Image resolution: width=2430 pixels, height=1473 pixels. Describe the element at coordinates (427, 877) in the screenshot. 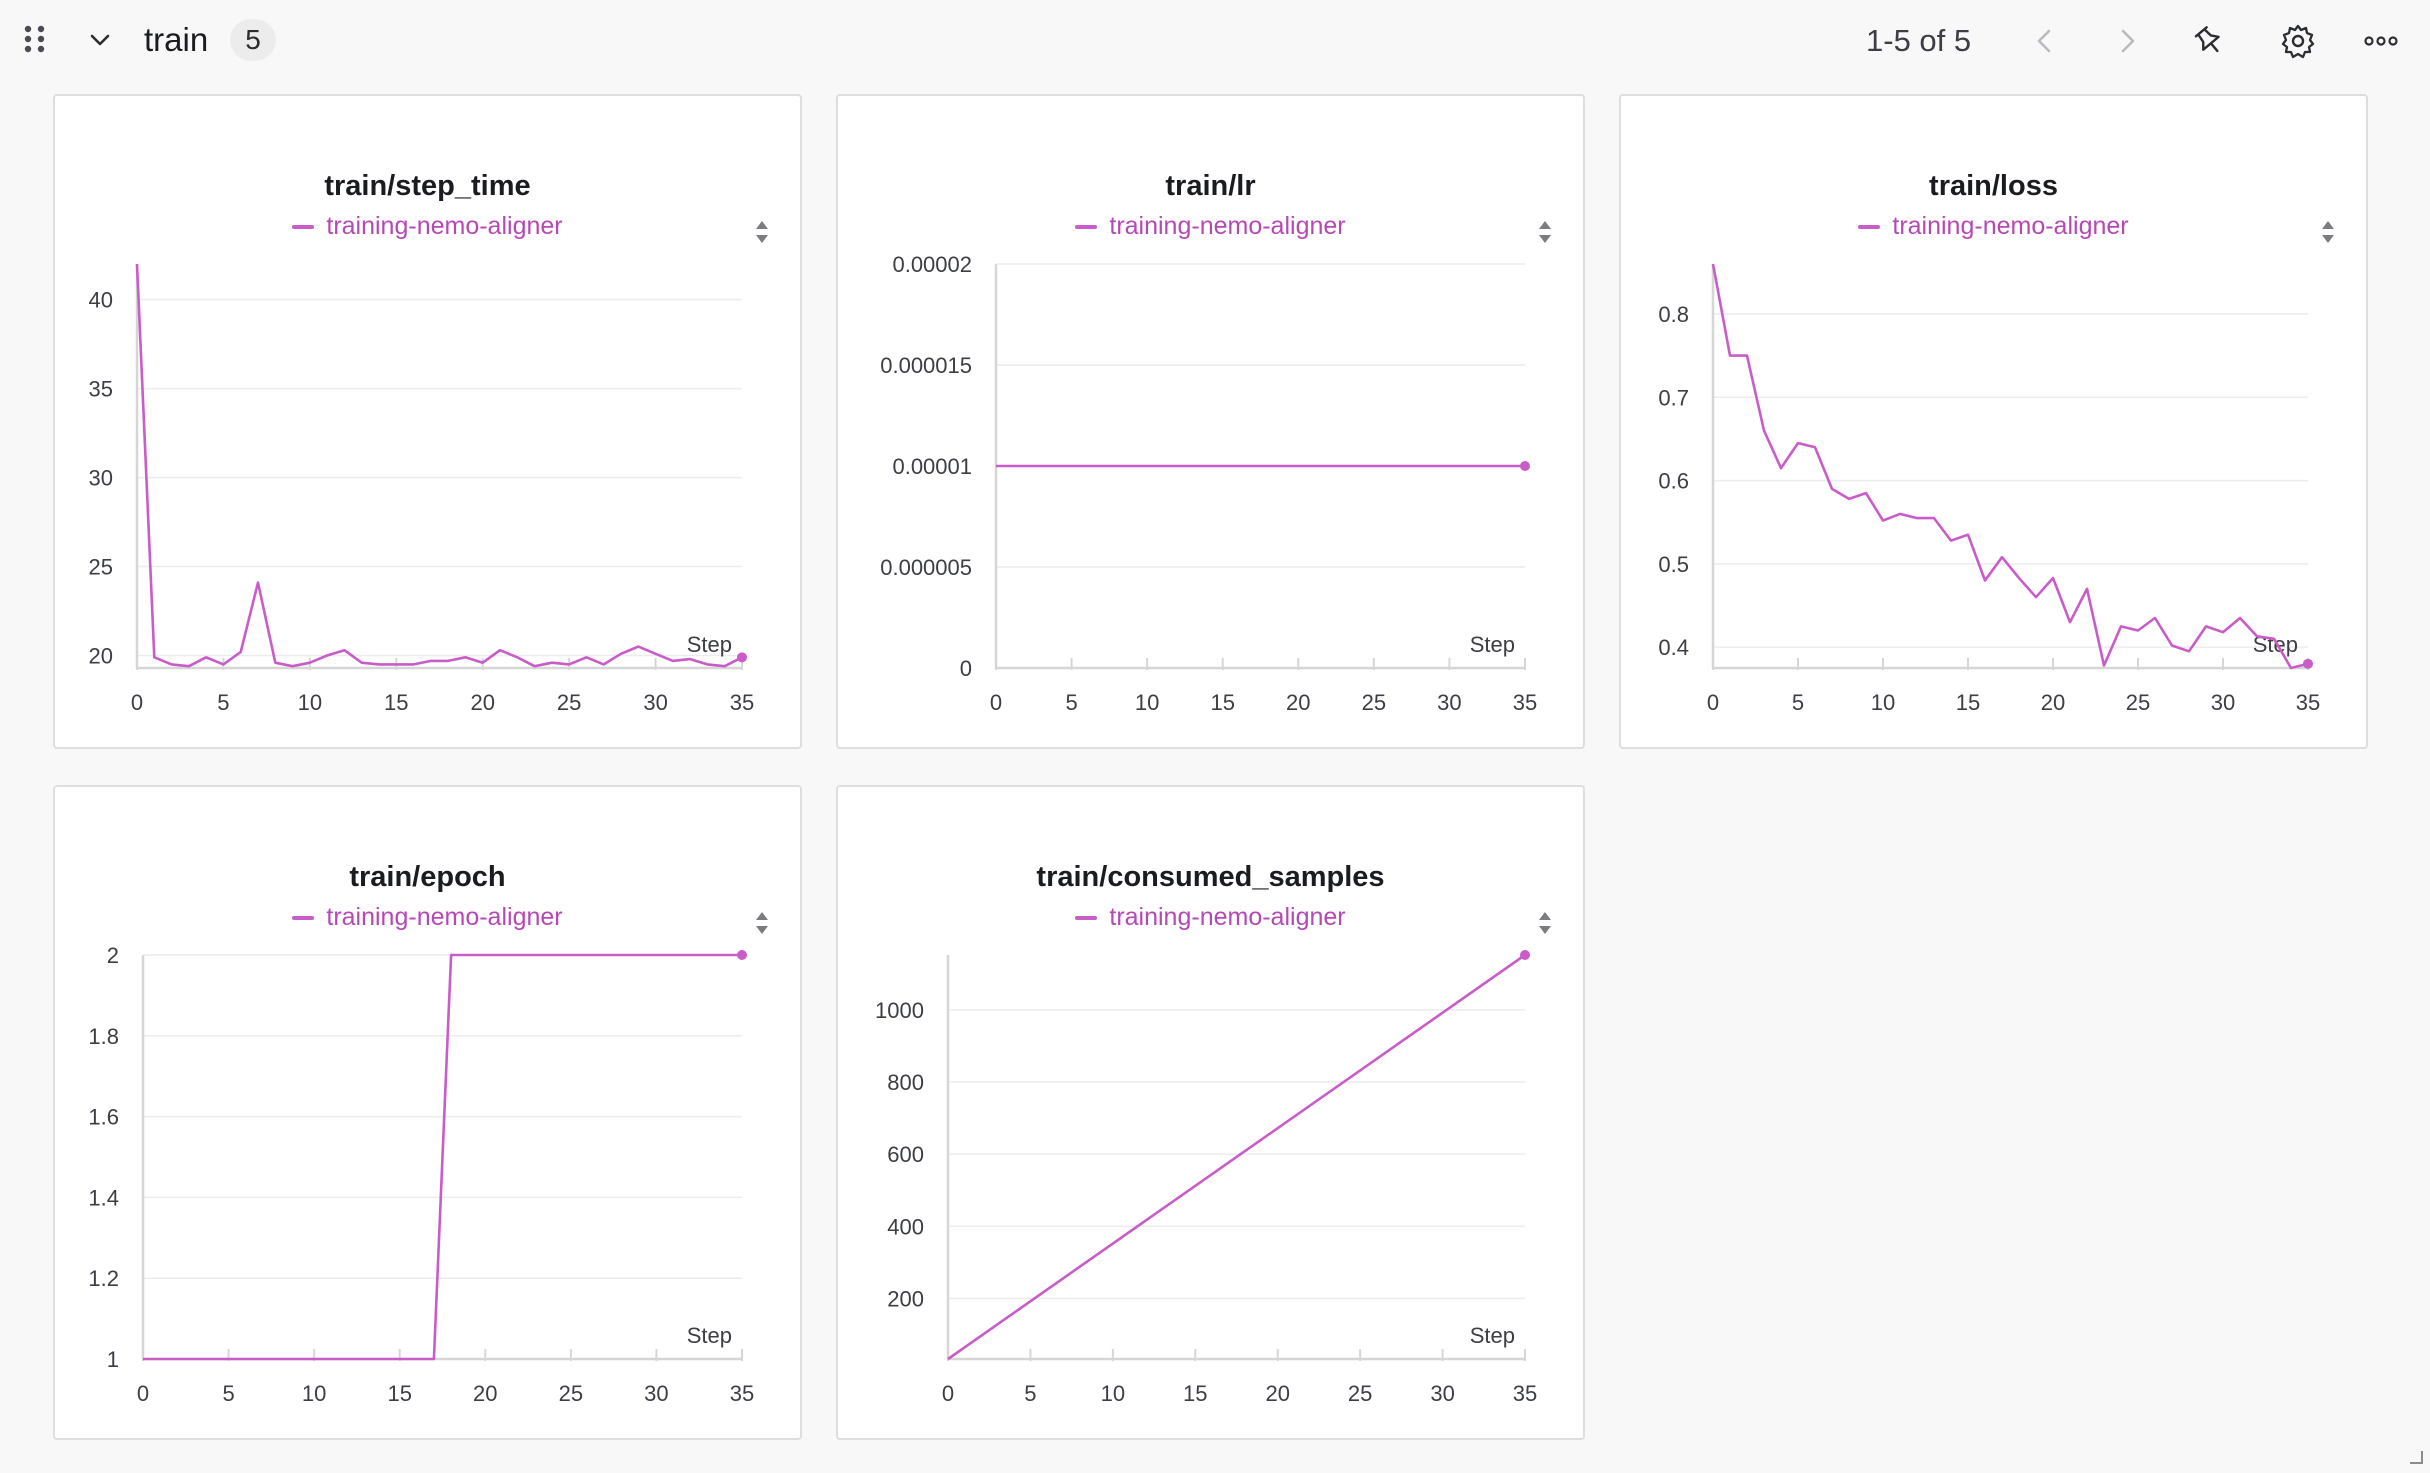

I see `panel-title: train/epoch` at that location.